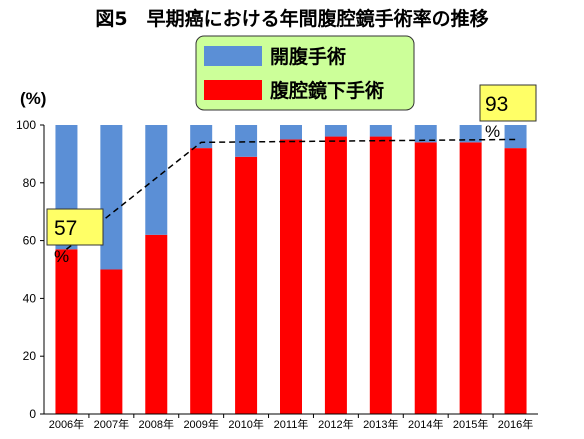 This screenshot has width=584, height=439. Describe the element at coordinates (66, 424) in the screenshot. I see `x-tick-label: 2006年` at that location.